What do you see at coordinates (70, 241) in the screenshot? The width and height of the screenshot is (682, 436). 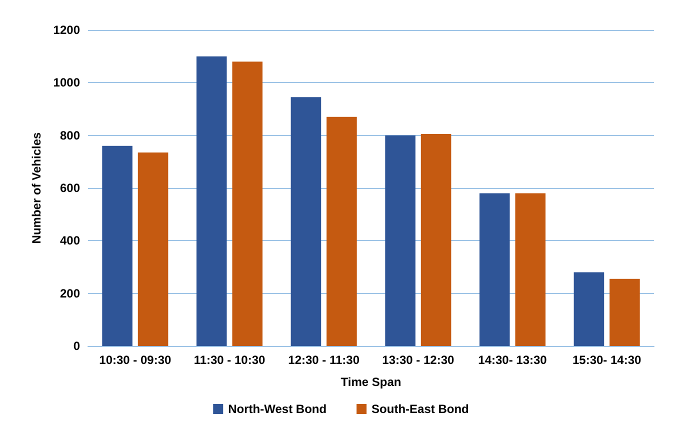 I see `y-tick-label: 400` at bounding box center [70, 241].